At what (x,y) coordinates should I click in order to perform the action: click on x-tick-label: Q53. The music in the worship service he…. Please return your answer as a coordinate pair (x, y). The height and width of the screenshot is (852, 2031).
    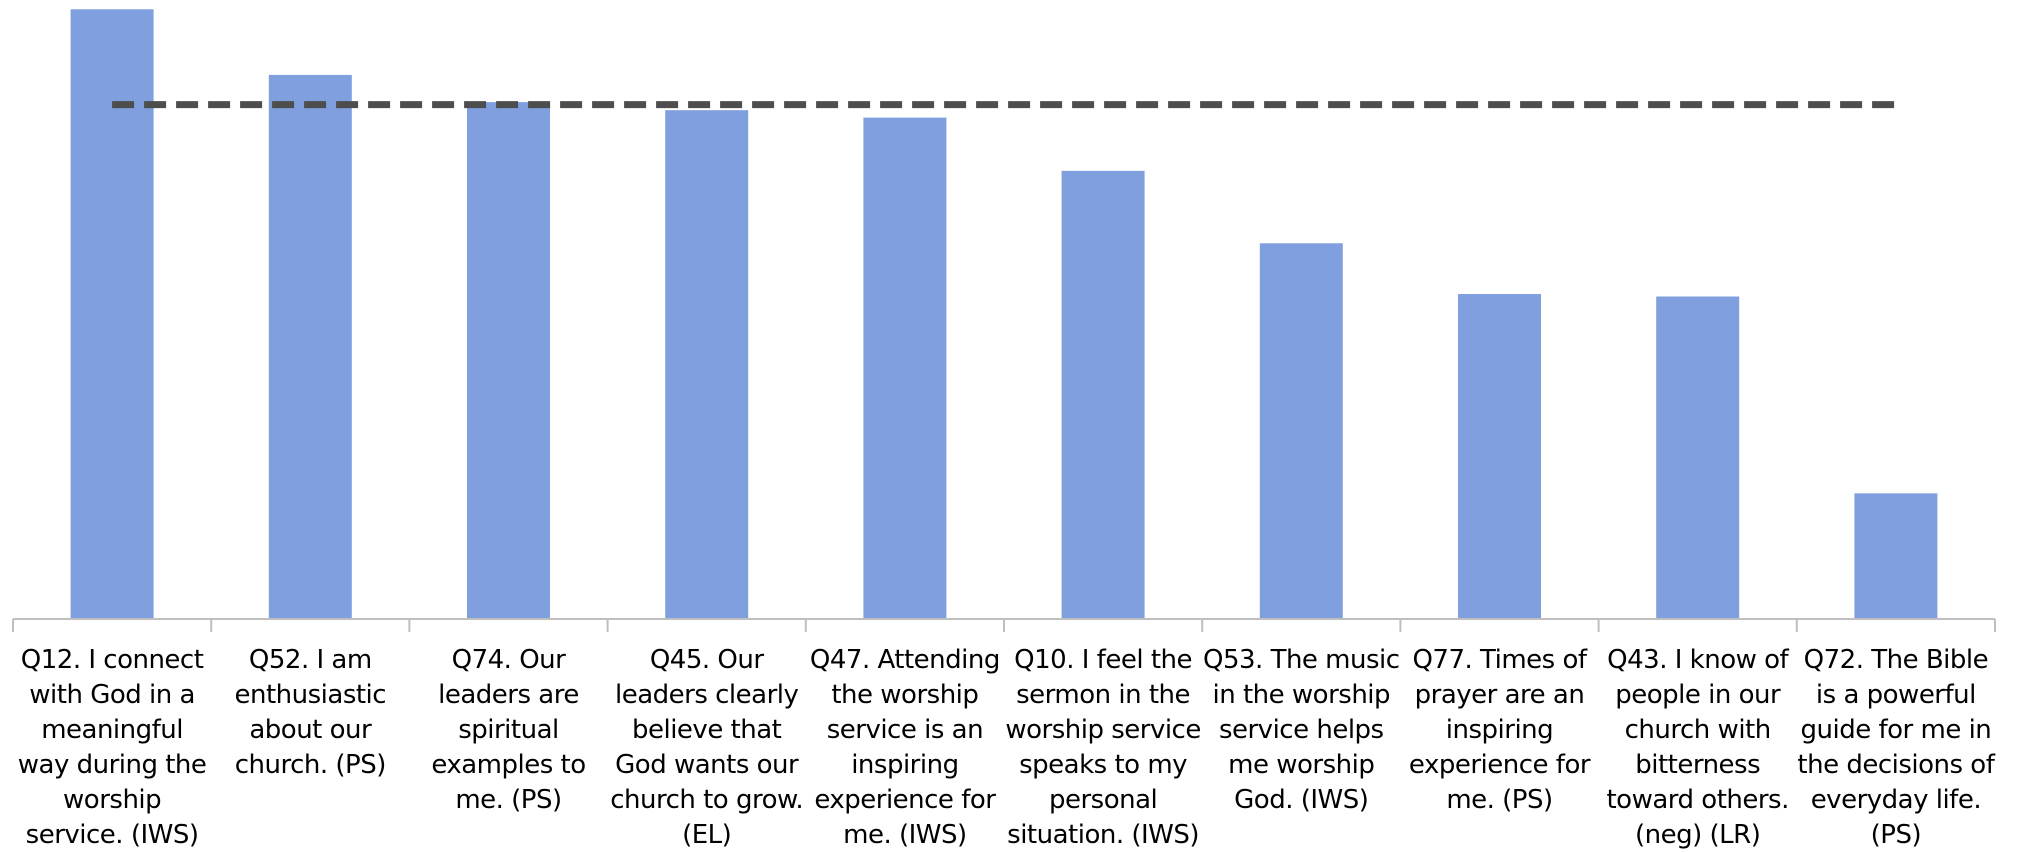
    Looking at the image, I should click on (1301, 730).